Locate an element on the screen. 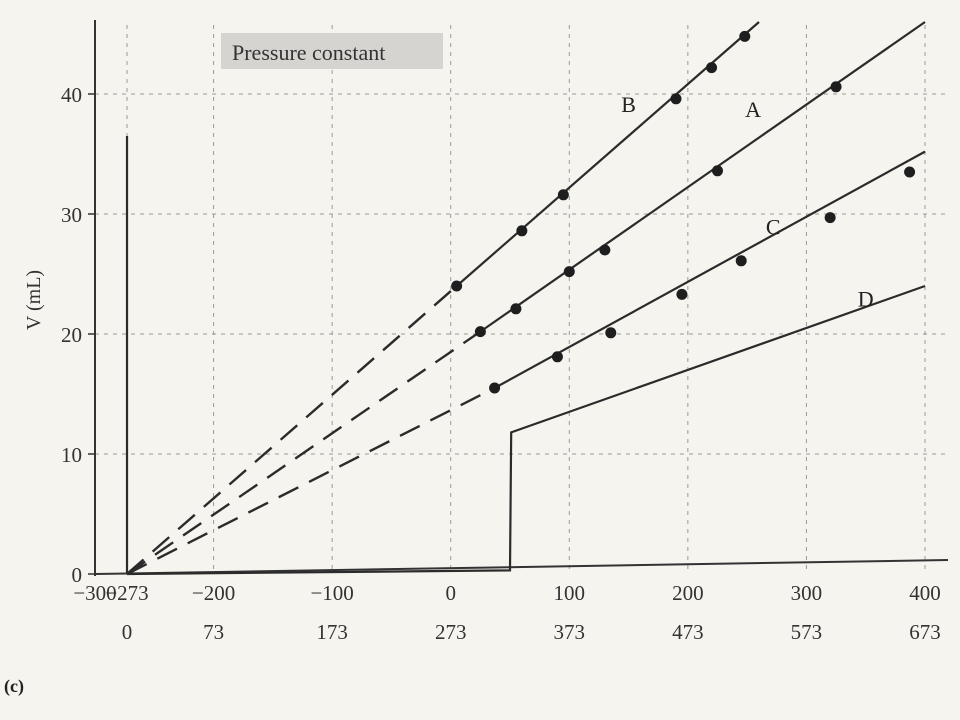  x-tick-label-celsius: 200 is located at coordinates (688, 593).